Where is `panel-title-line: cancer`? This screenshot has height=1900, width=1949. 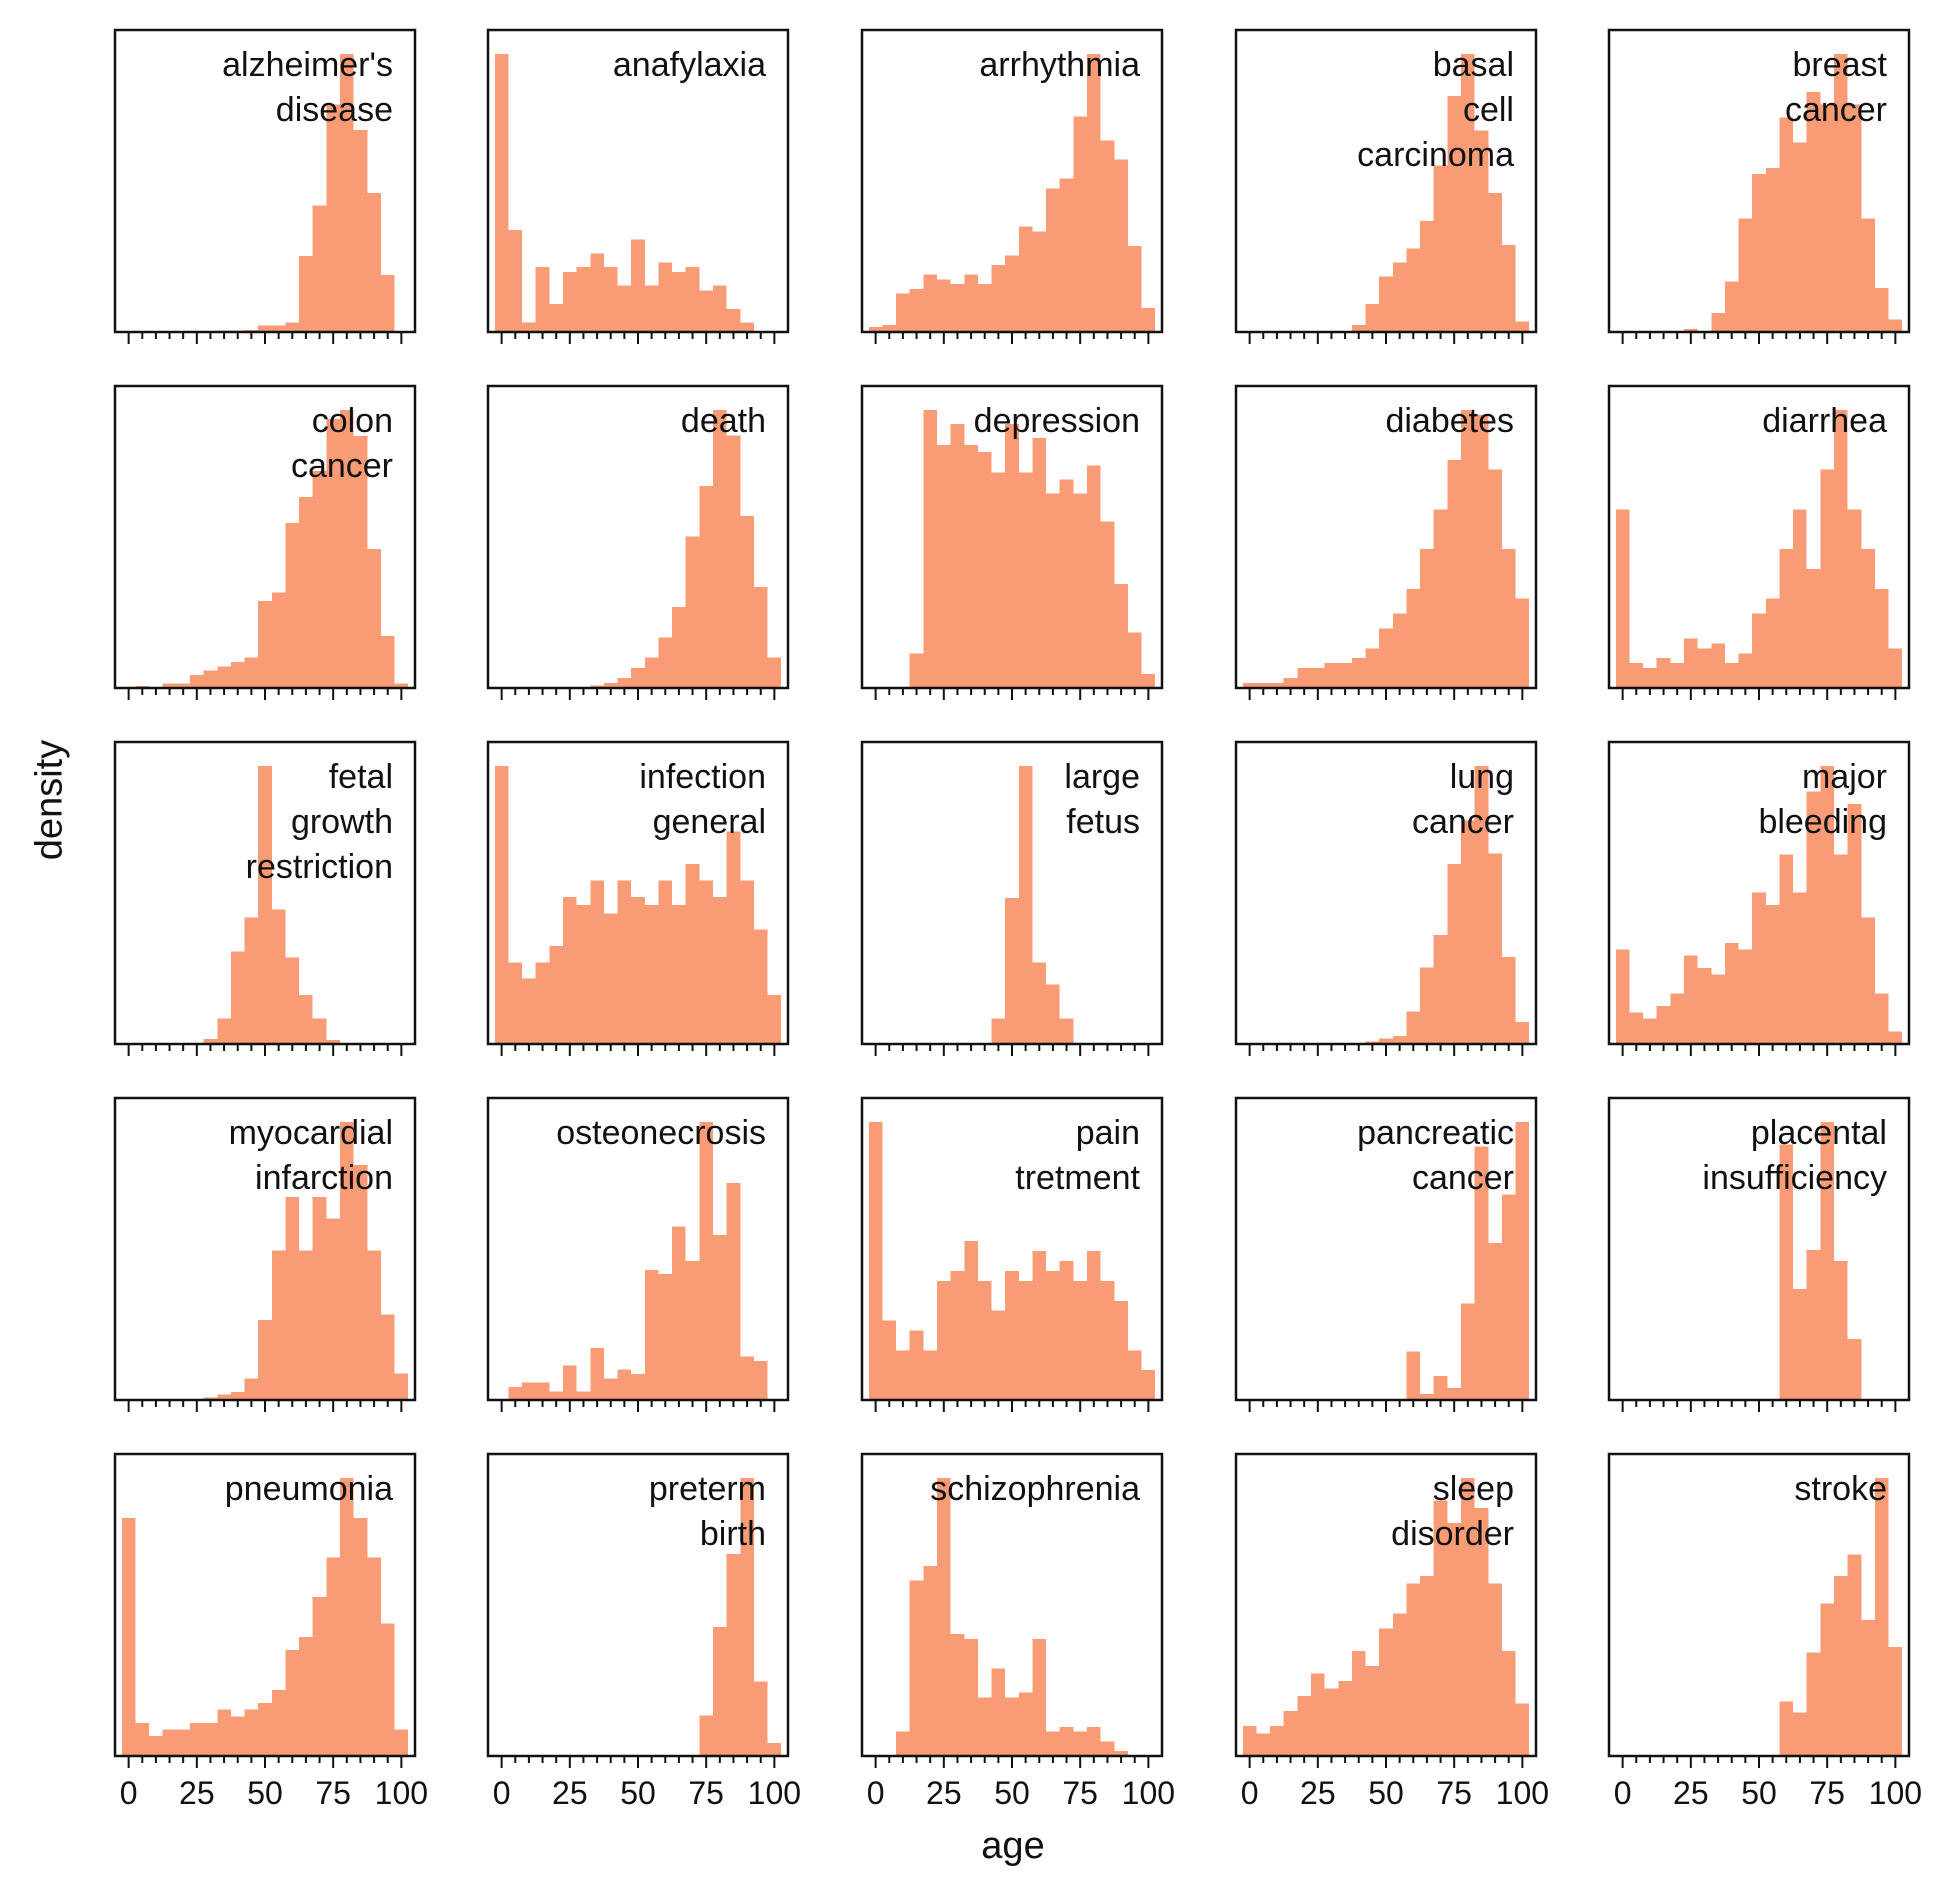
panel-title-line: cancer is located at coordinates (1836, 110).